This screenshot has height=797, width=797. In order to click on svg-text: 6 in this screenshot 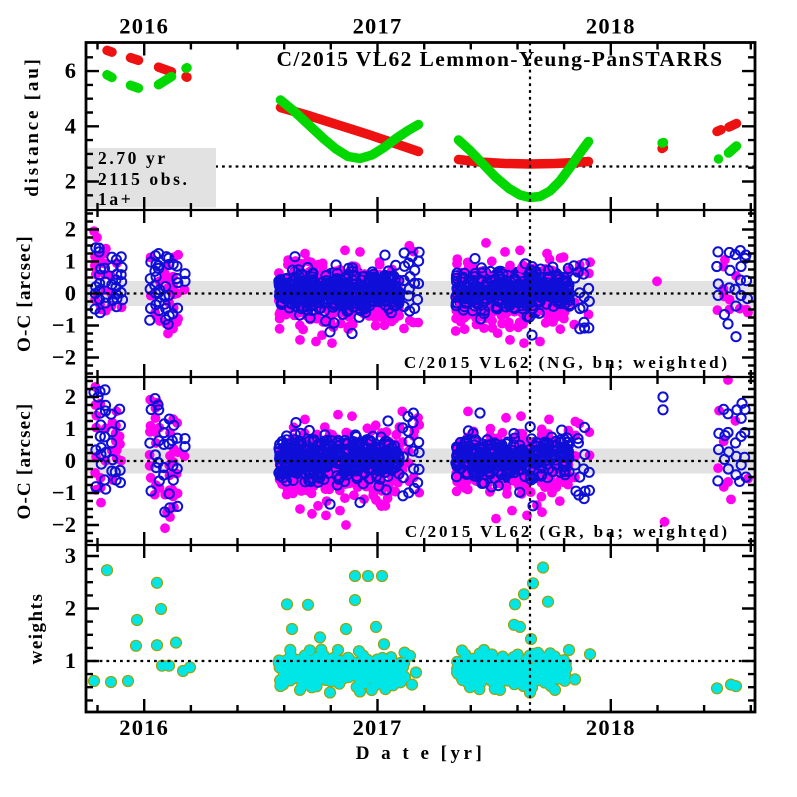, I will do `click(70, 70)`.